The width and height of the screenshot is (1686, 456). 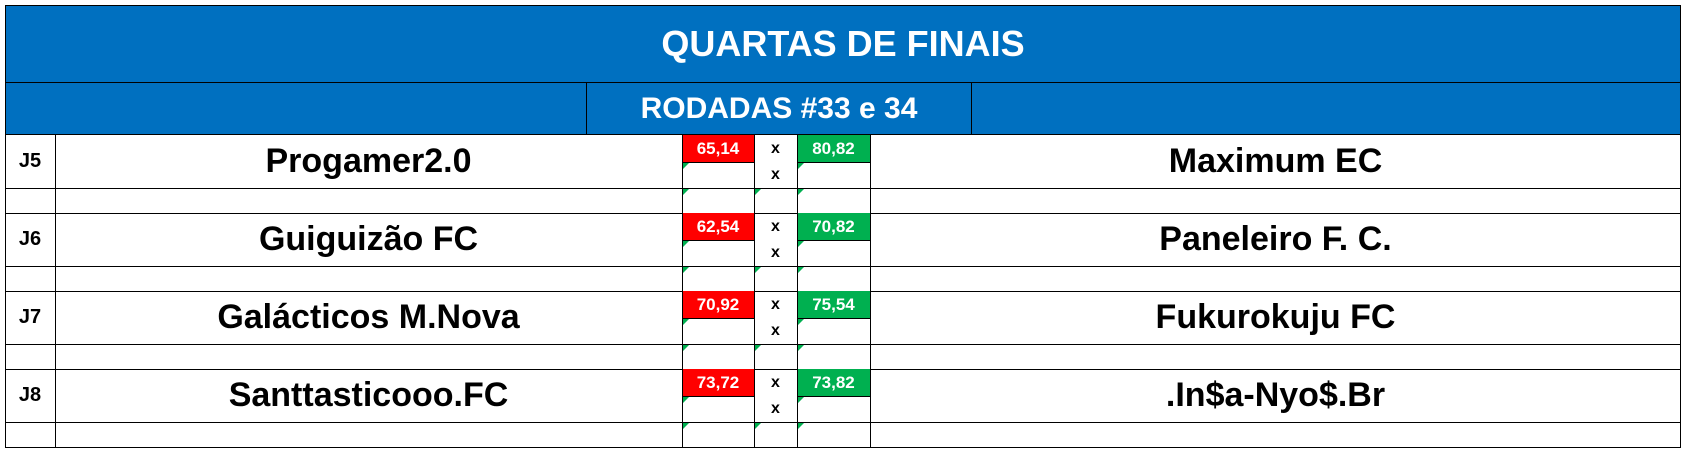 What do you see at coordinates (1275, 317) in the screenshot?
I see `away-team-name: Fukurokuju FC` at bounding box center [1275, 317].